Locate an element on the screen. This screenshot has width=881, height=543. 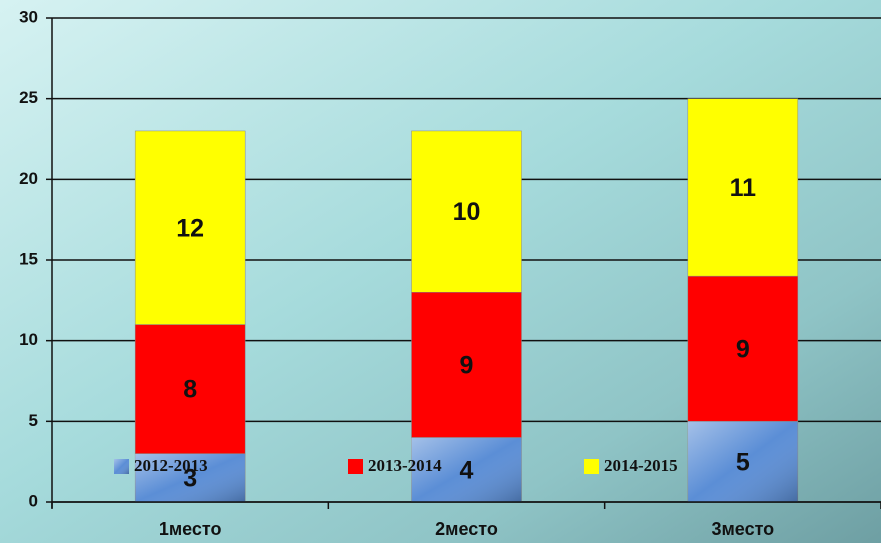
y-tick-label: 15 is located at coordinates (28, 258).